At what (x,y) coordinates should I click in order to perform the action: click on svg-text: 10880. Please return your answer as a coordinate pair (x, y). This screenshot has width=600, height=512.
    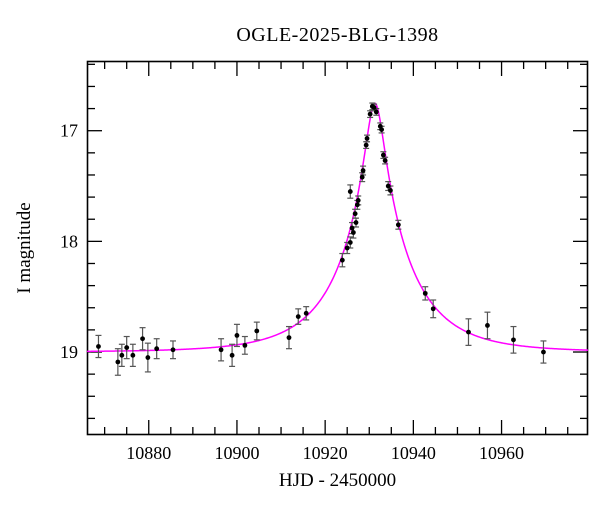
    Looking at the image, I should click on (148, 453).